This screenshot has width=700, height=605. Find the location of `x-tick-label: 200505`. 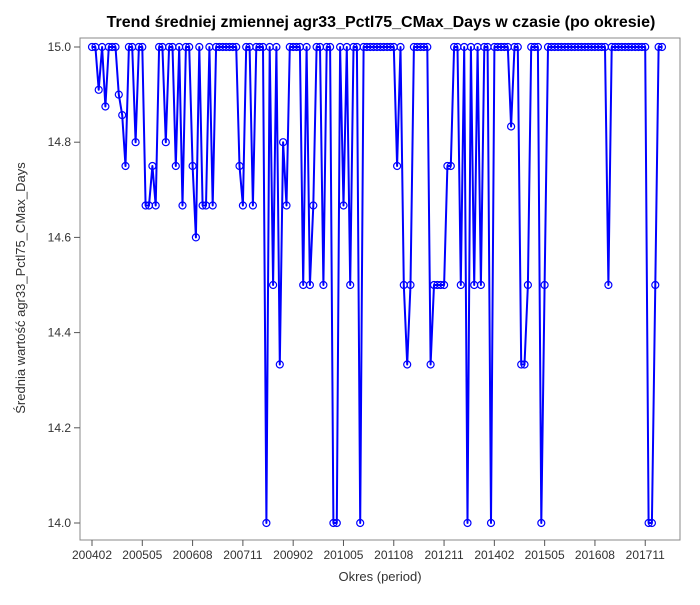

x-tick-label: 200505 is located at coordinates (142, 555).